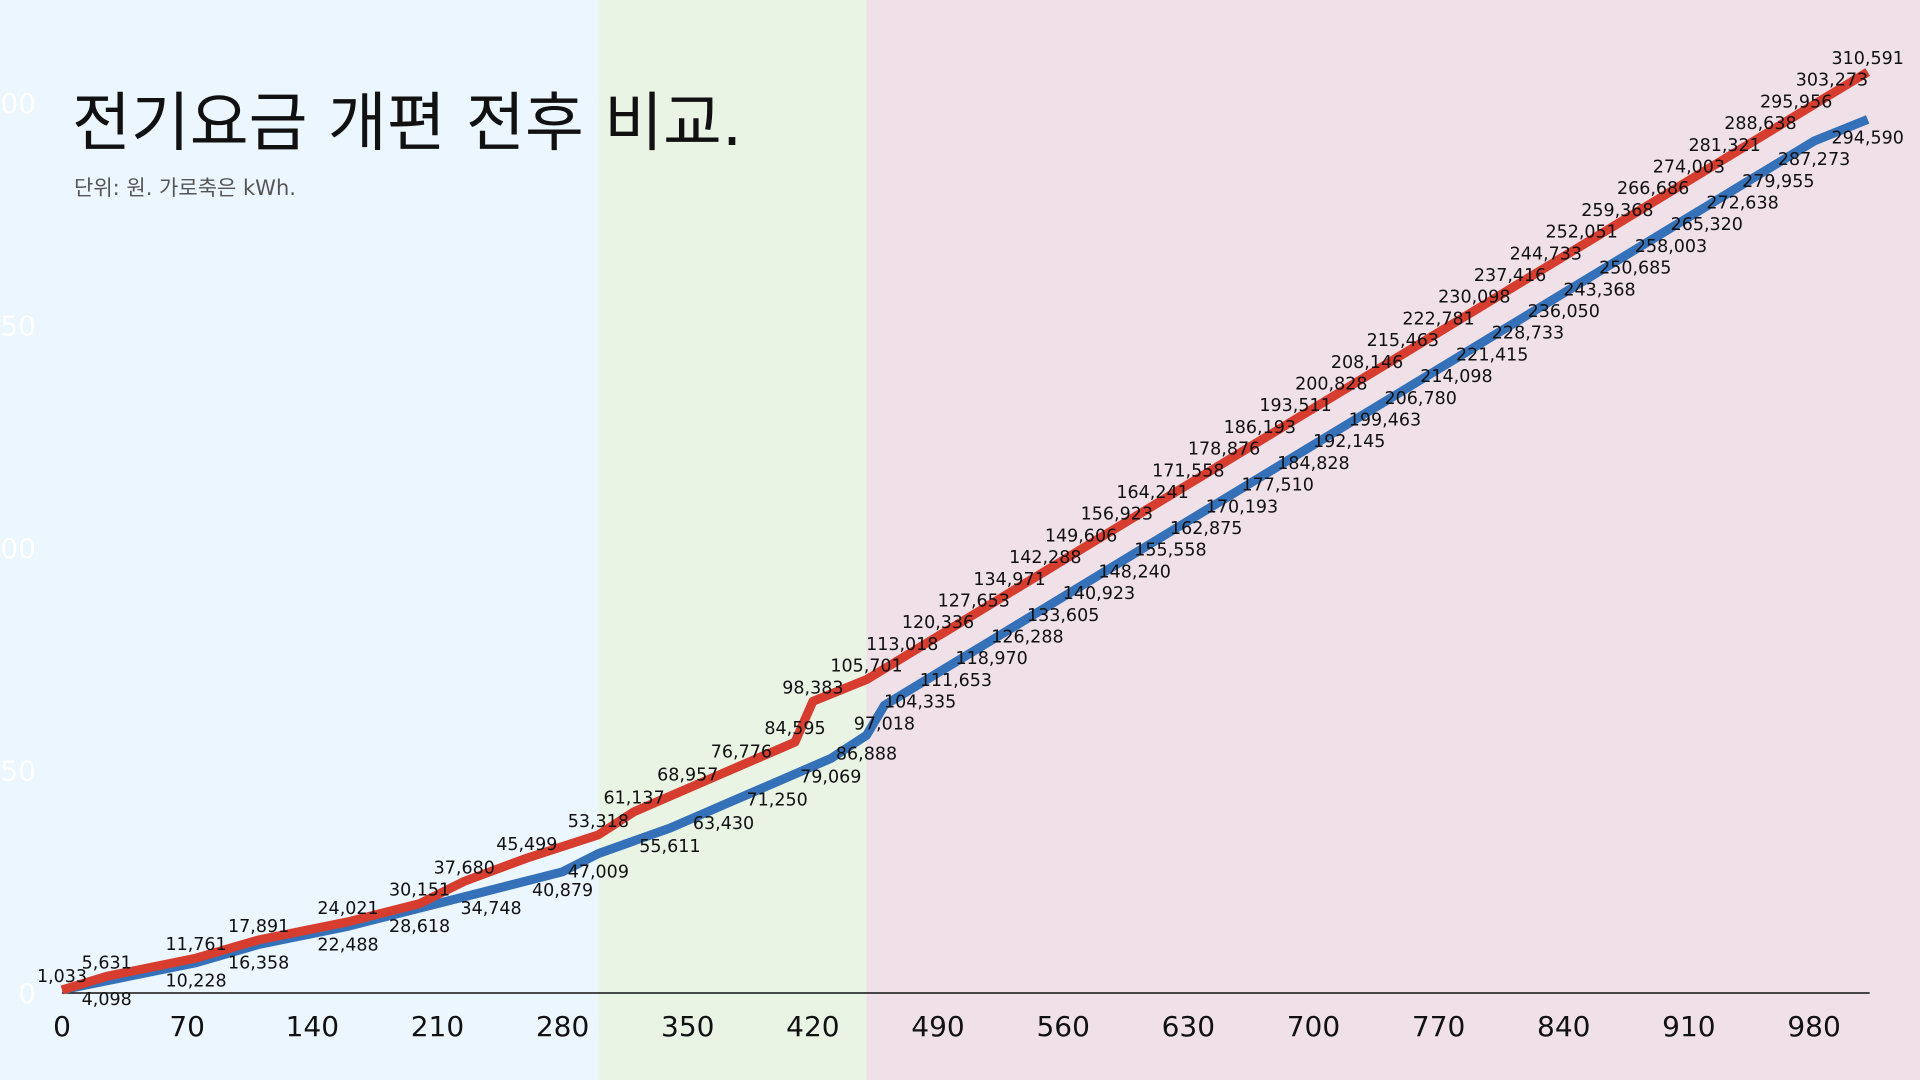 The width and height of the screenshot is (1920, 1080). I want to click on data-label: 171,558, so click(1188, 471).